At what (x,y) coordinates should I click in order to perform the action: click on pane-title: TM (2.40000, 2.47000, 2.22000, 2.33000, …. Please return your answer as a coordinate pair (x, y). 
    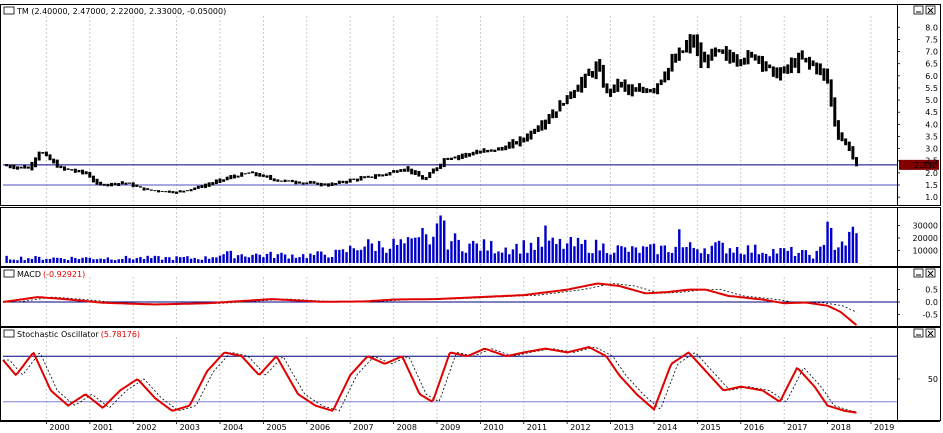
    Looking at the image, I should click on (121, 11).